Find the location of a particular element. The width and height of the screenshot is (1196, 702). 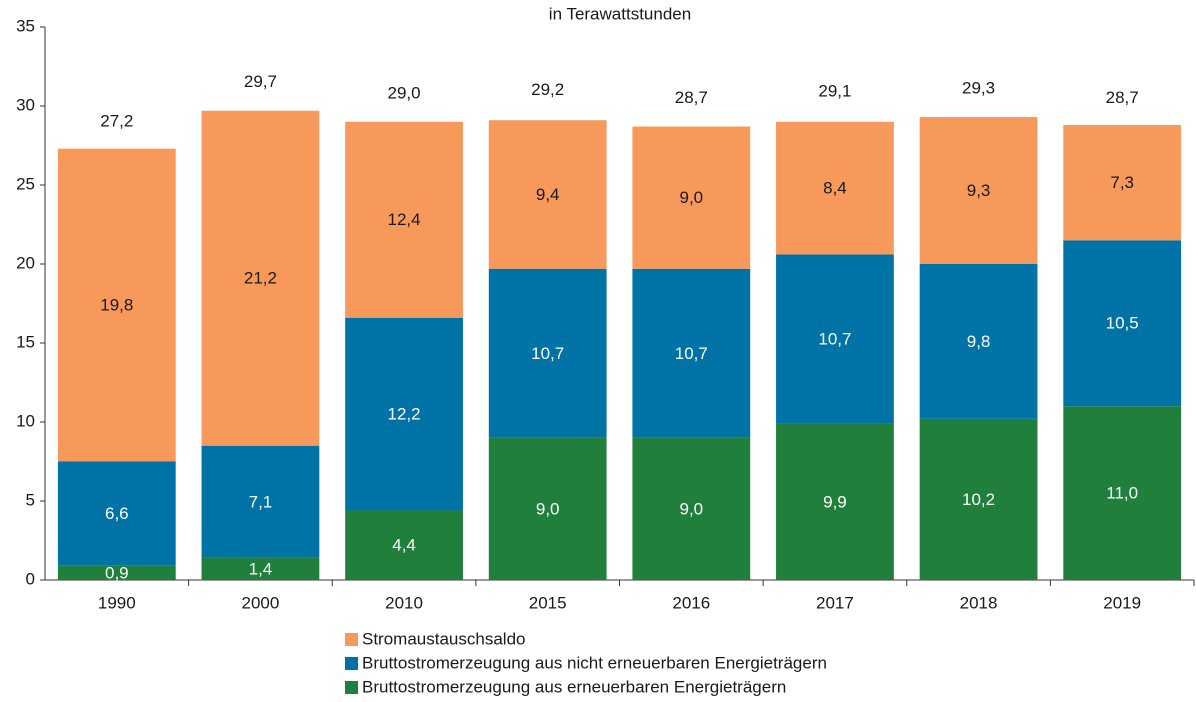

value-label: 1,4 is located at coordinates (261, 568).